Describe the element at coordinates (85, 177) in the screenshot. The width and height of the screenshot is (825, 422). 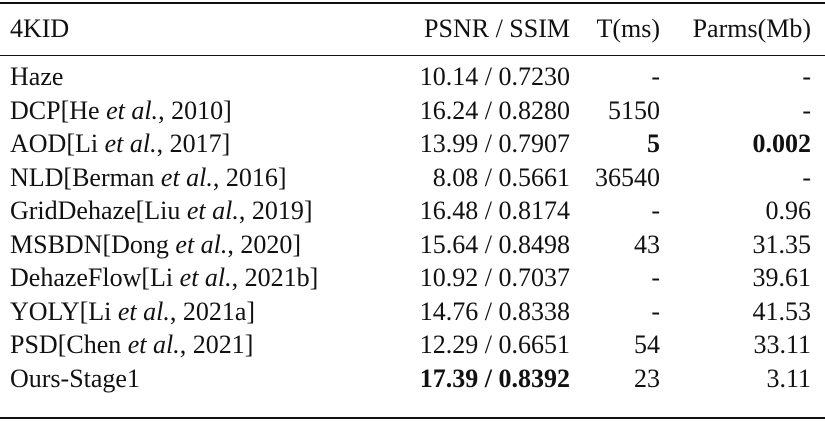
I see `method-text: NLD[Berman` at that location.